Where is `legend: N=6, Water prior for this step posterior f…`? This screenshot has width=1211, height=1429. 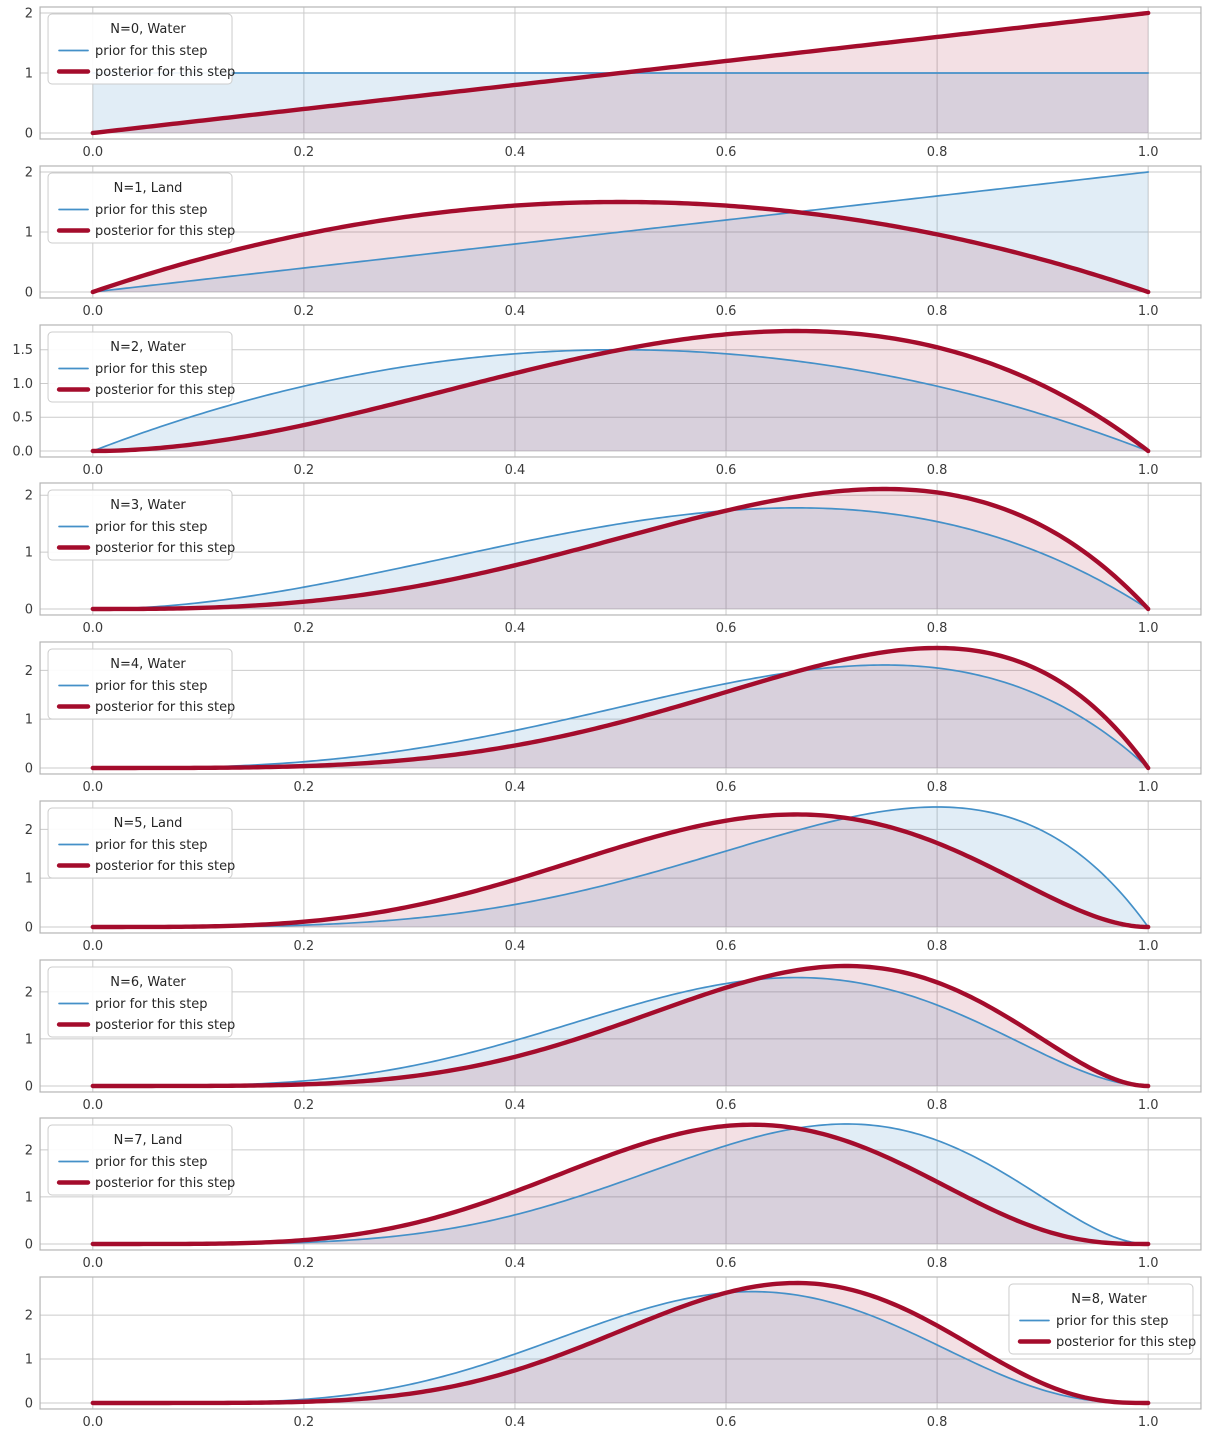
legend: N=6, Water prior for this step posterior f… is located at coordinates (141, 1002).